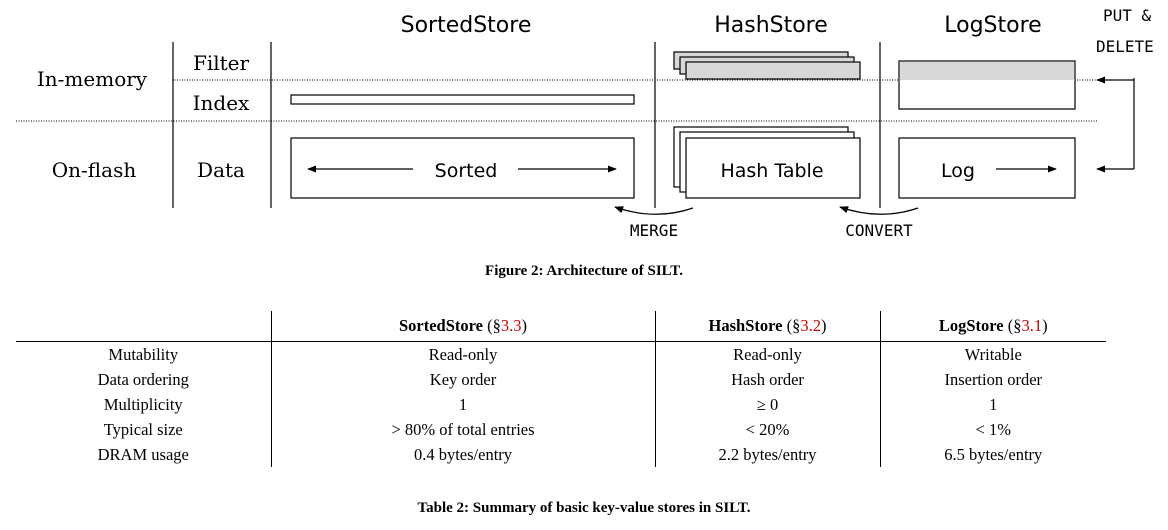 Image resolution: width=1168 pixels, height=530 pixels. Describe the element at coordinates (584, 271) in the screenshot. I see `figure-caption: Figure 2: Architecture of SILT.` at that location.